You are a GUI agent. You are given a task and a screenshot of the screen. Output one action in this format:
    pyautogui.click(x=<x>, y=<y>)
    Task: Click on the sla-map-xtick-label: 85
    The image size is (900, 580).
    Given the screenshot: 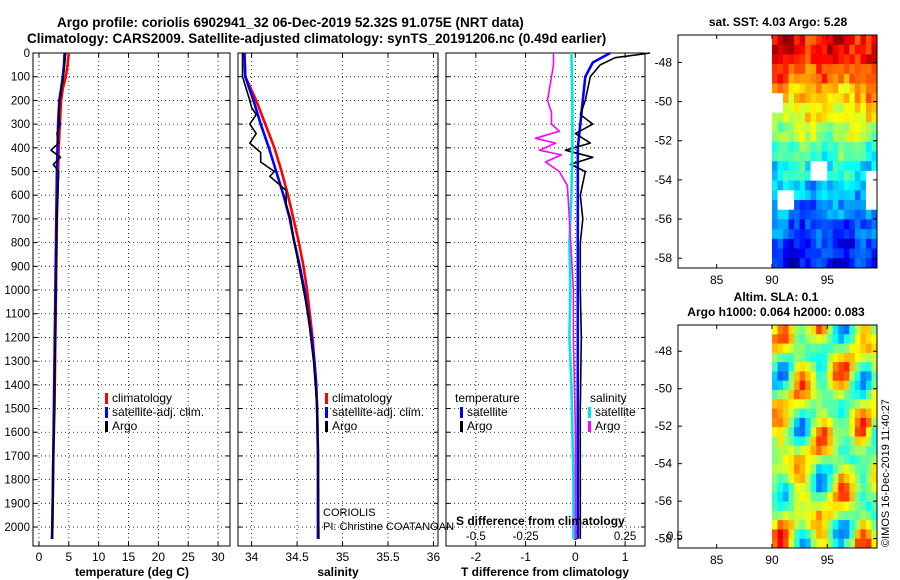 What is the action you would take?
    pyautogui.click(x=717, y=560)
    